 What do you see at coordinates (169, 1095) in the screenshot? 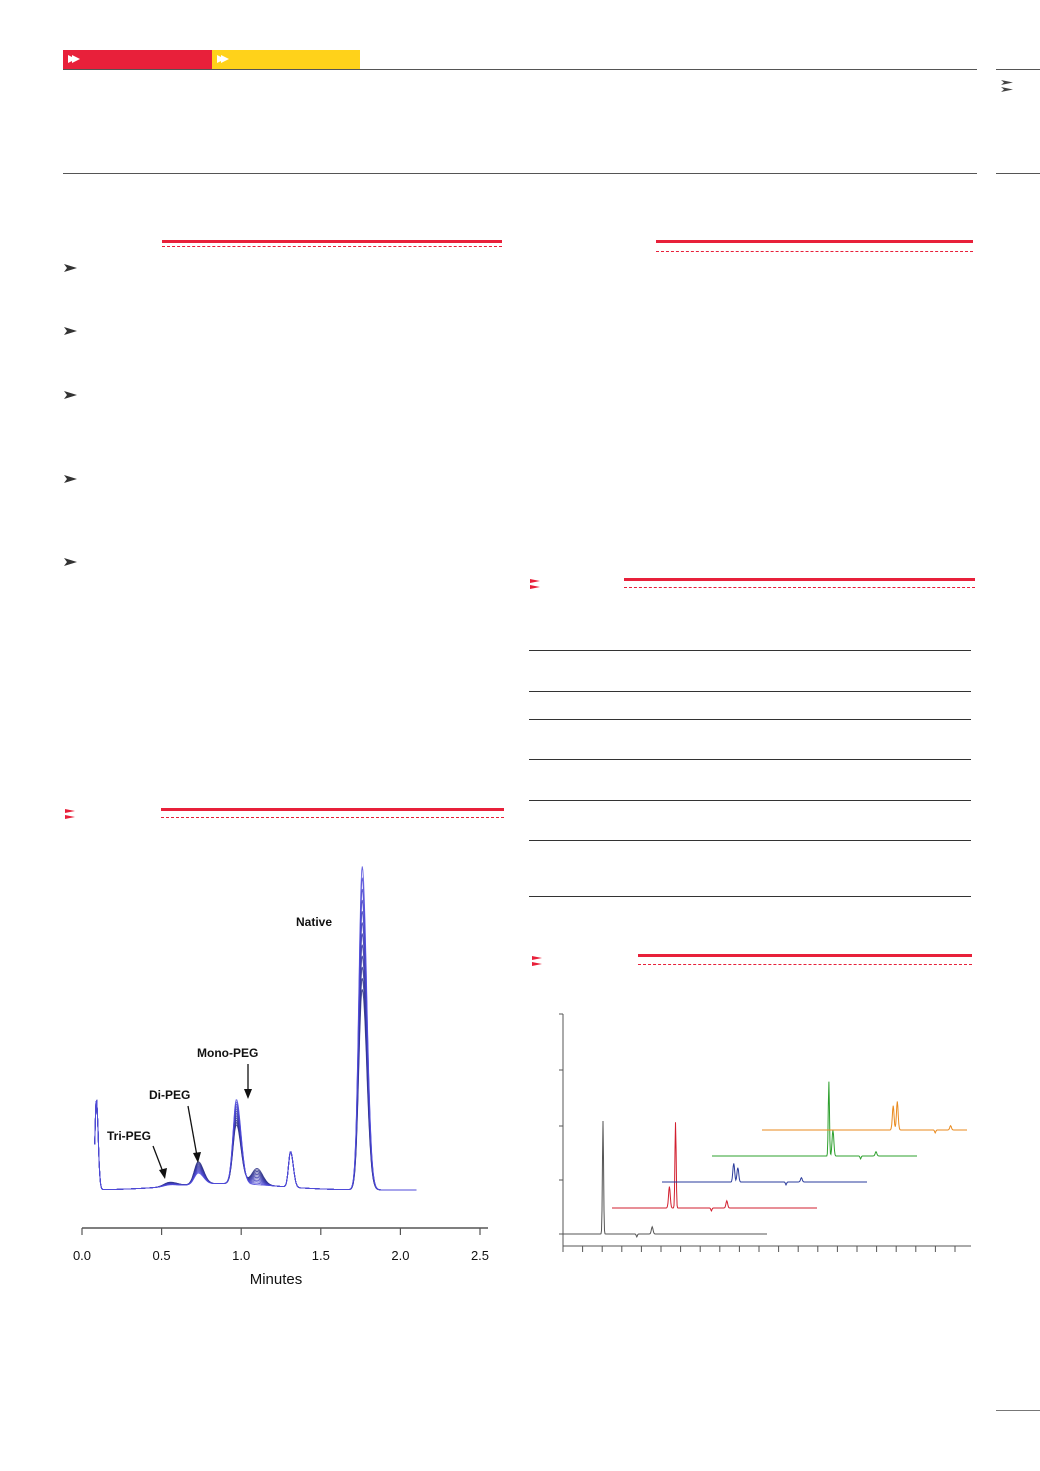
I see `annotation-di-peg: Di-PEG` at bounding box center [169, 1095].